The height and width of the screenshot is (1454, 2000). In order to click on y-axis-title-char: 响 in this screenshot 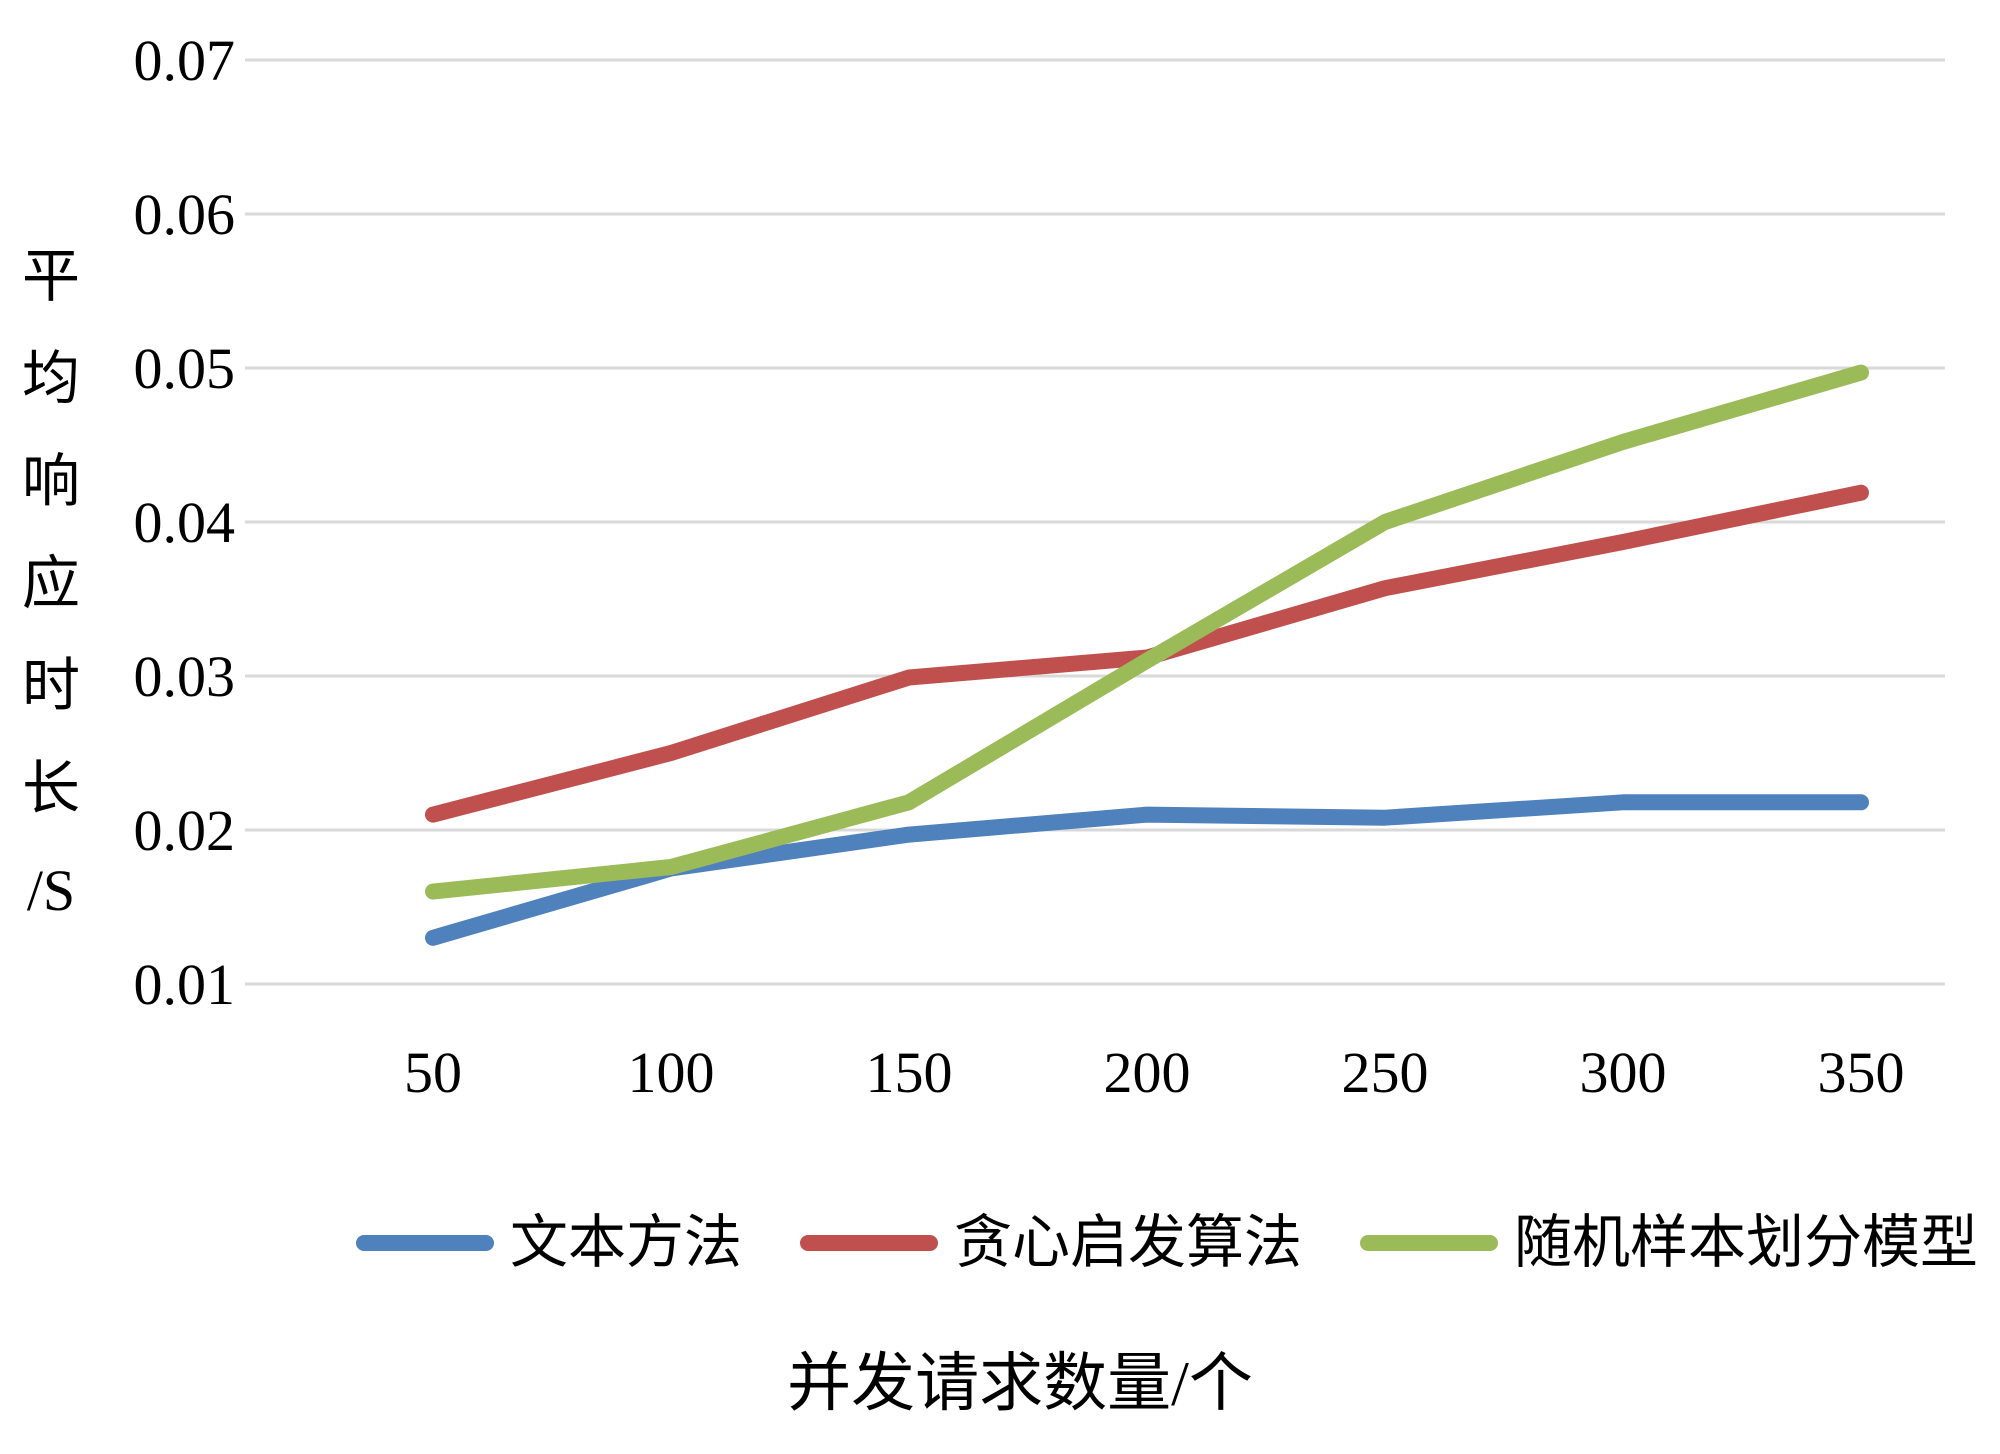, I will do `click(50, 481)`.